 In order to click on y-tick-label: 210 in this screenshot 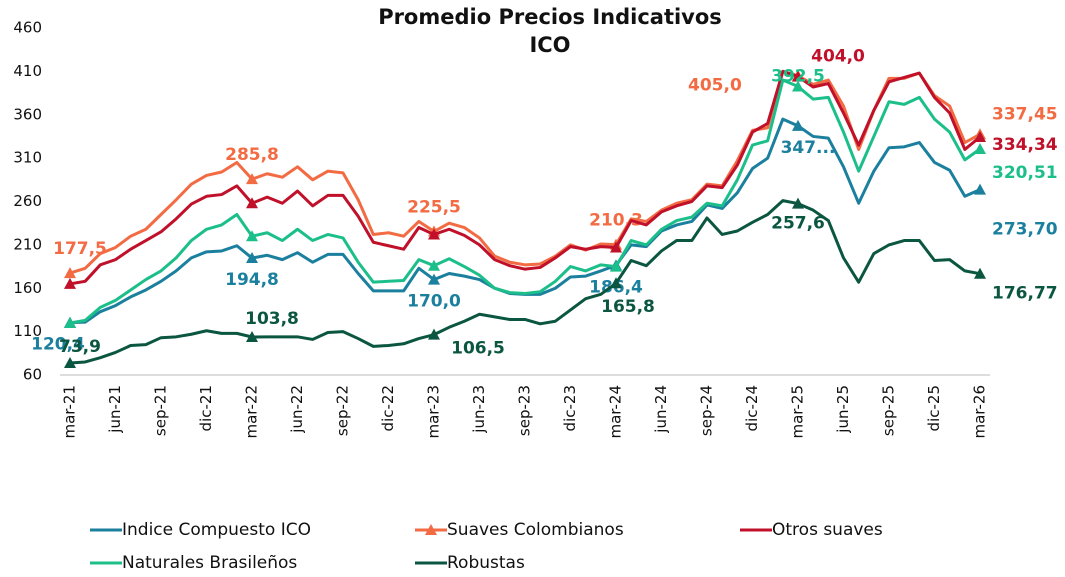, I will do `click(27, 244)`.